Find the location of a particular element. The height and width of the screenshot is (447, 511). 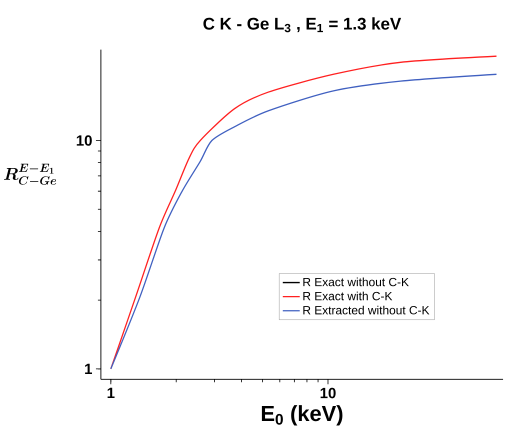

legend-label: R Exact without C-K is located at coordinates (356, 282).